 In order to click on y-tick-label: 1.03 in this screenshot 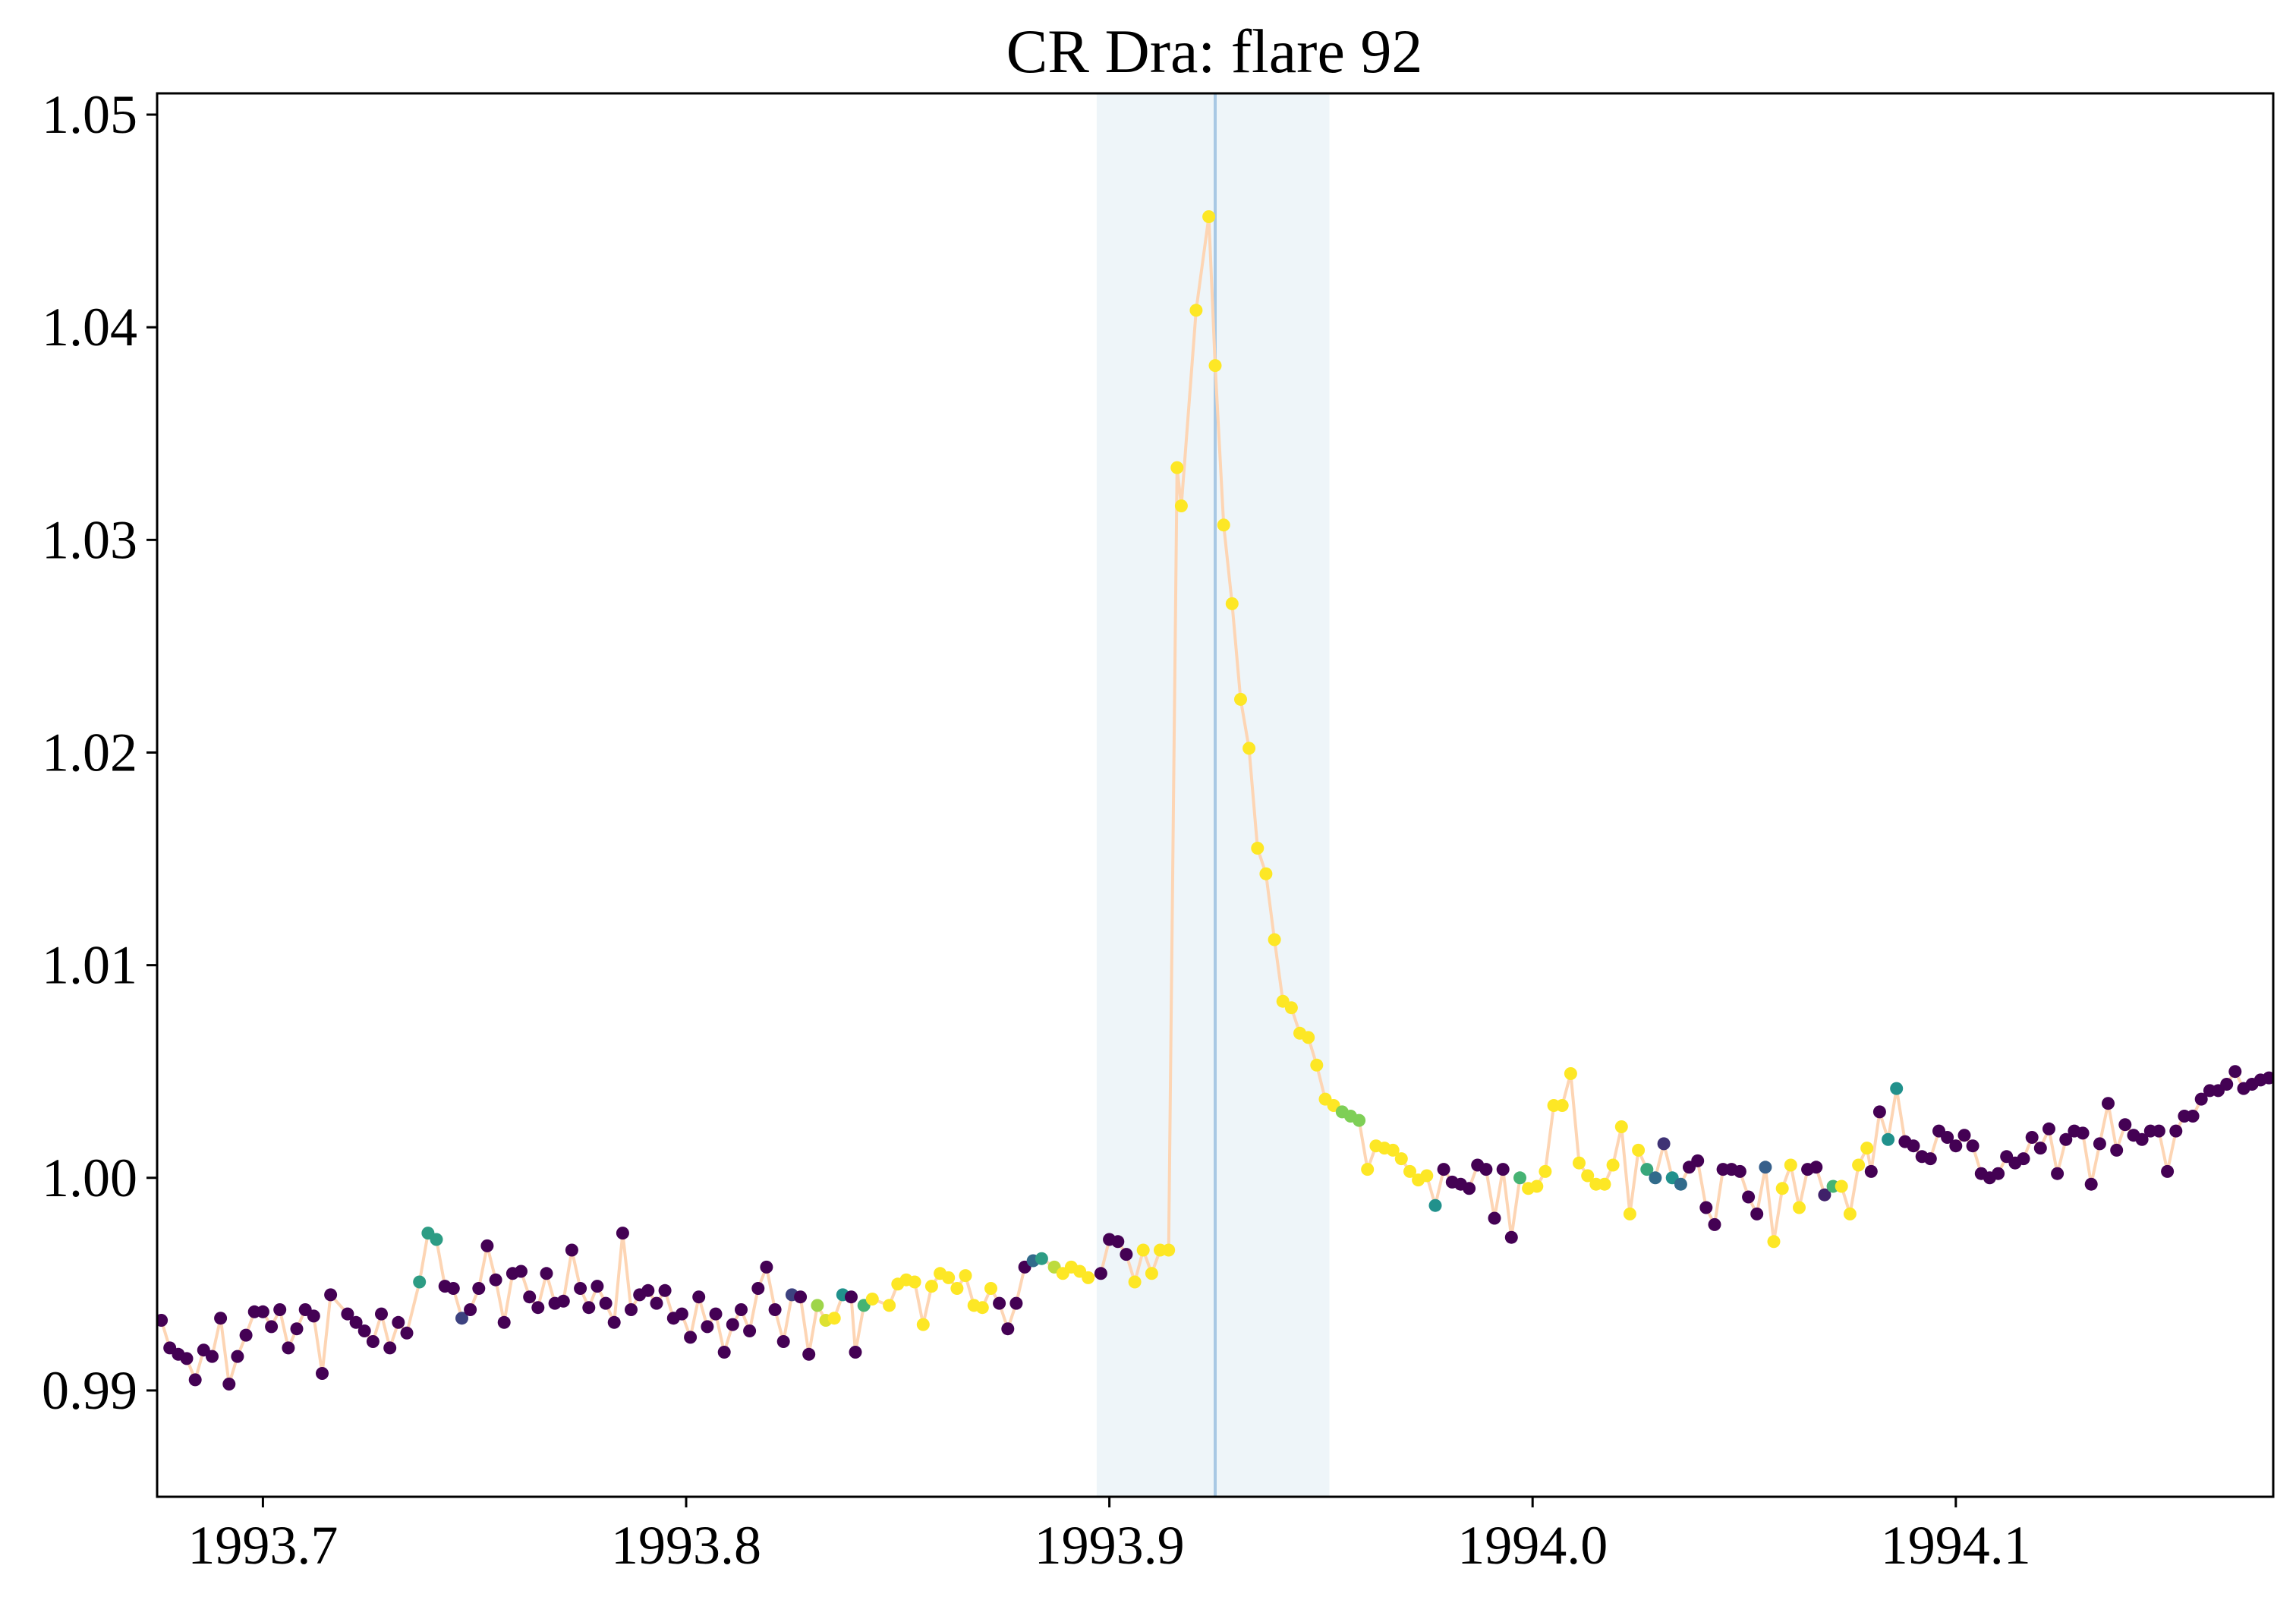, I will do `click(89, 539)`.